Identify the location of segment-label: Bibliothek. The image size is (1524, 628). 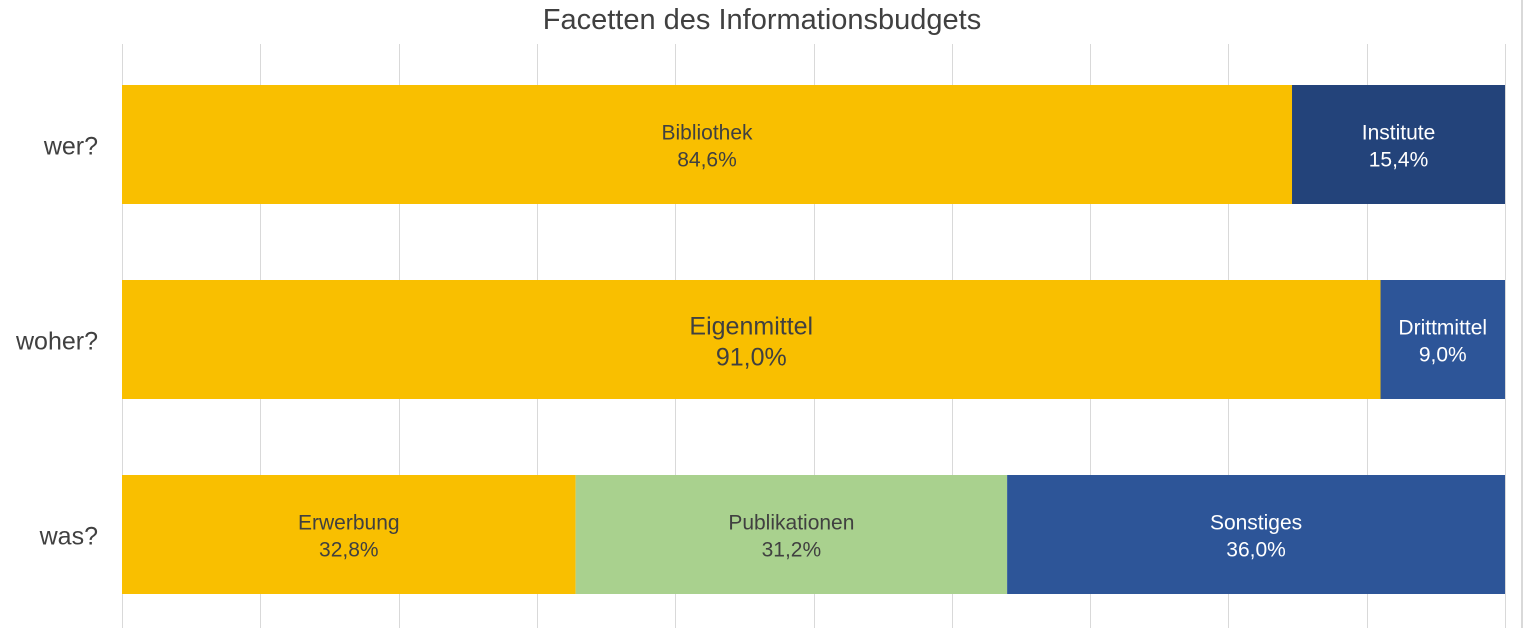
(707, 133).